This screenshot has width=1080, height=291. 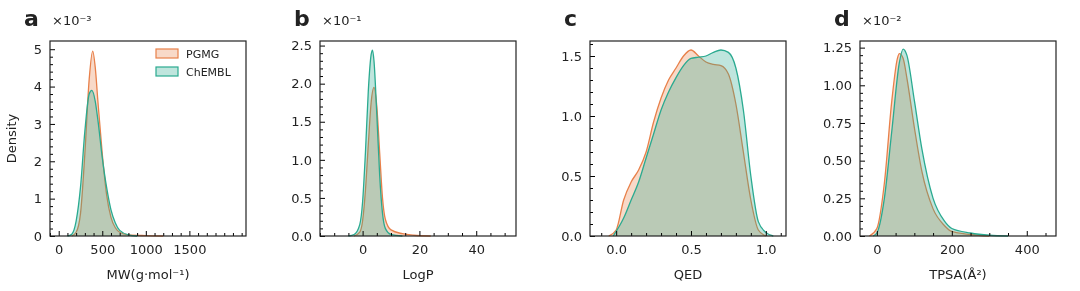 I want to click on legend-label: PGMG, so click(x=203, y=54).